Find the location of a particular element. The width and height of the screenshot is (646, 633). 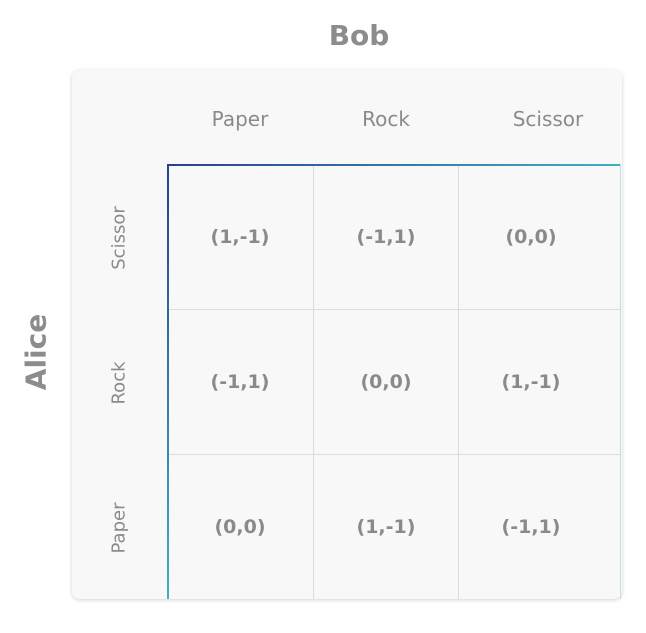

grid-right-edge-line is located at coordinates (620, 381).